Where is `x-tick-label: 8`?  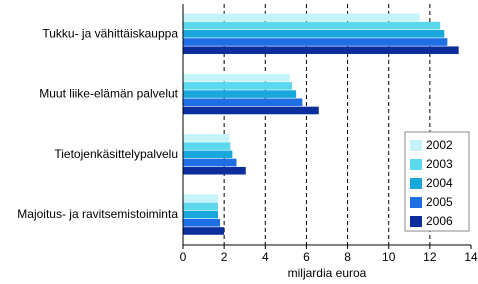
x-tick-label: 8 is located at coordinates (347, 257).